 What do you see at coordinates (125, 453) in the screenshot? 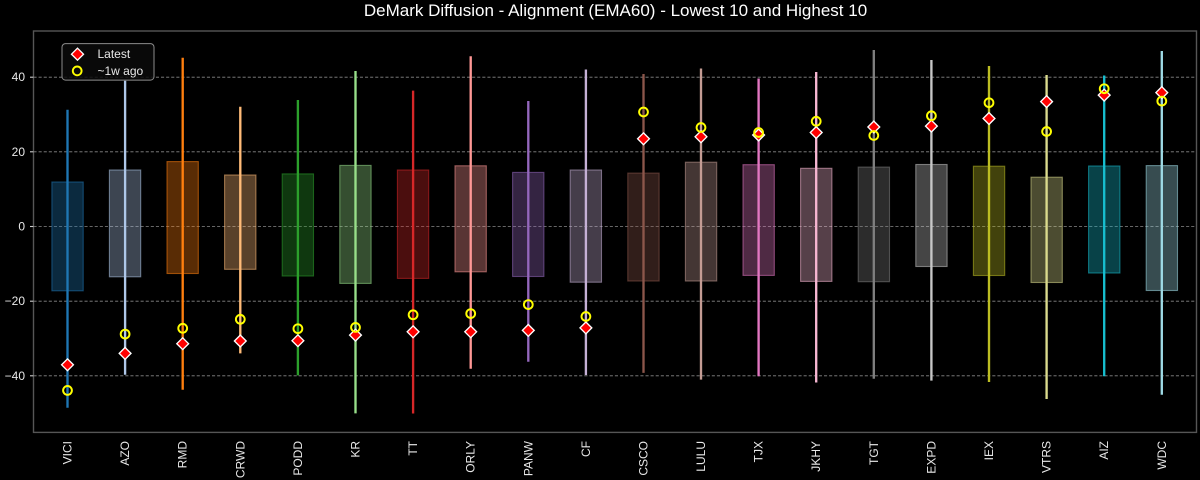
I see `svg-text: AZO` at bounding box center [125, 453].